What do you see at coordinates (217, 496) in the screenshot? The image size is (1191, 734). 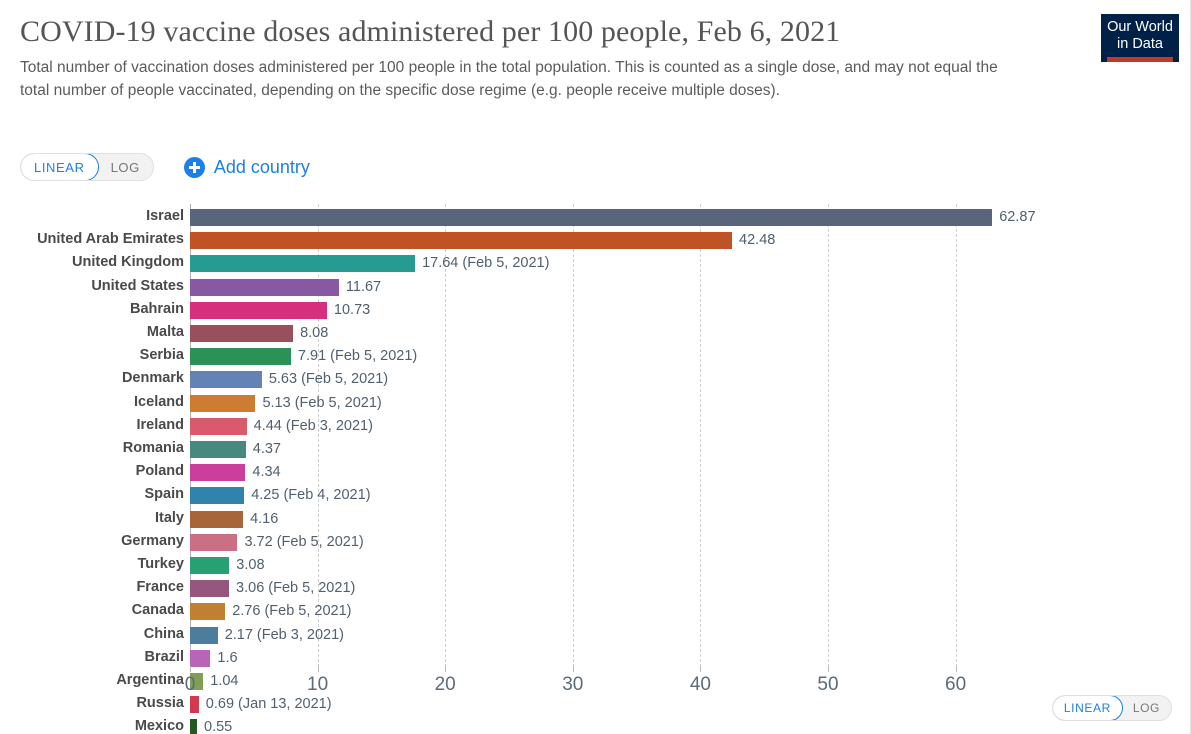 I see `bar-spain` at bounding box center [217, 496].